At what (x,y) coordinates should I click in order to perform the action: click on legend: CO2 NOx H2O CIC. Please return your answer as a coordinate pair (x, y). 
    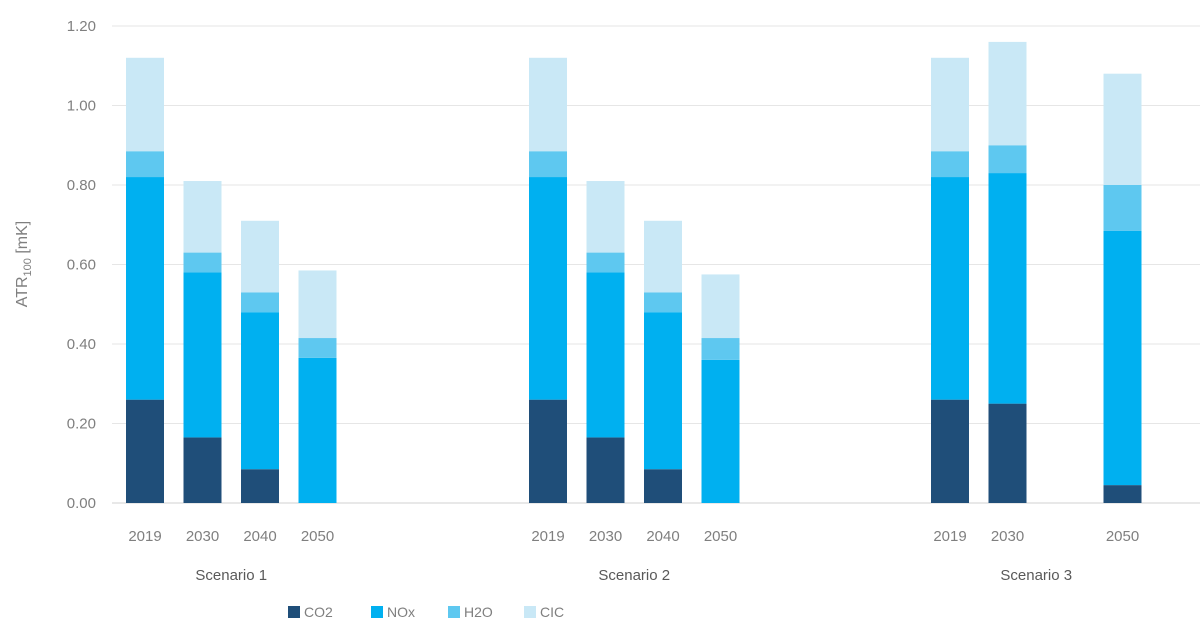
    Looking at the image, I should click on (426, 612).